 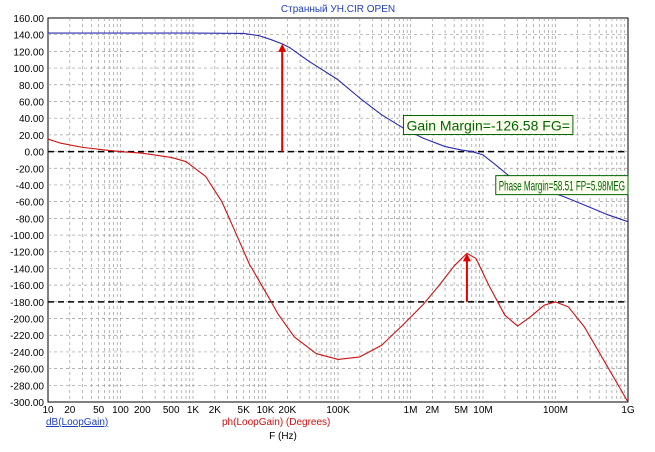 I want to click on phase-margin-text: Phase Margin=58.51 FP=5.98MEG, so click(x=562, y=186).